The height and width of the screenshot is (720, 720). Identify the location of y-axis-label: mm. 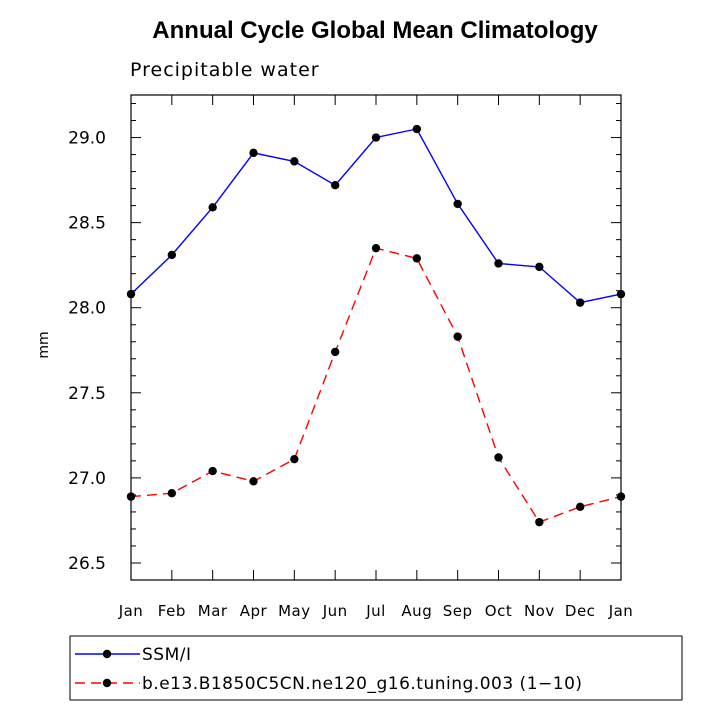
(44, 344).